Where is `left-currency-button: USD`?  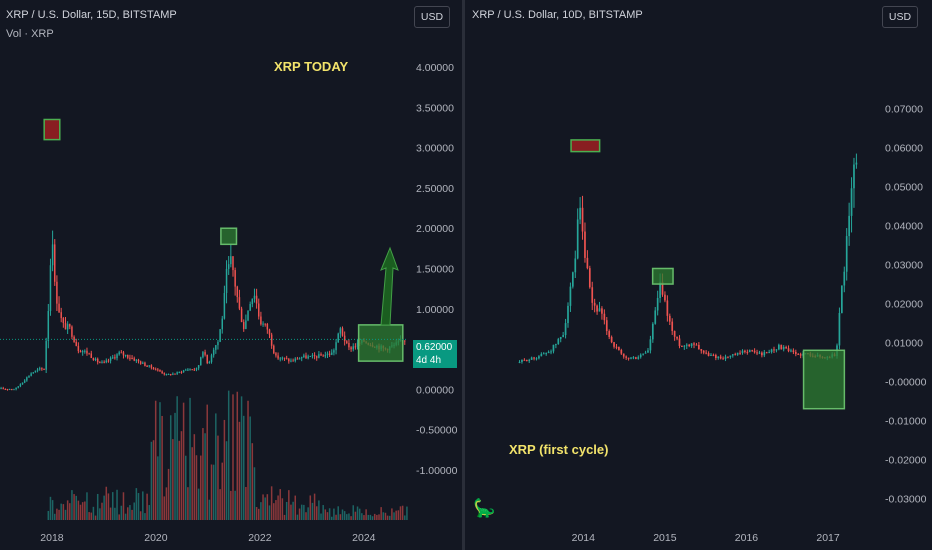
left-currency-button: USD is located at coordinates (432, 17).